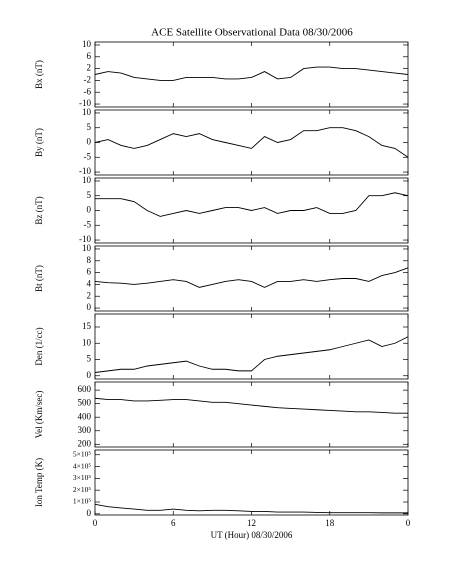 This screenshot has width=453, height=566. Describe the element at coordinates (89, 260) in the screenshot. I see `y-tick-label: 8` at that location.